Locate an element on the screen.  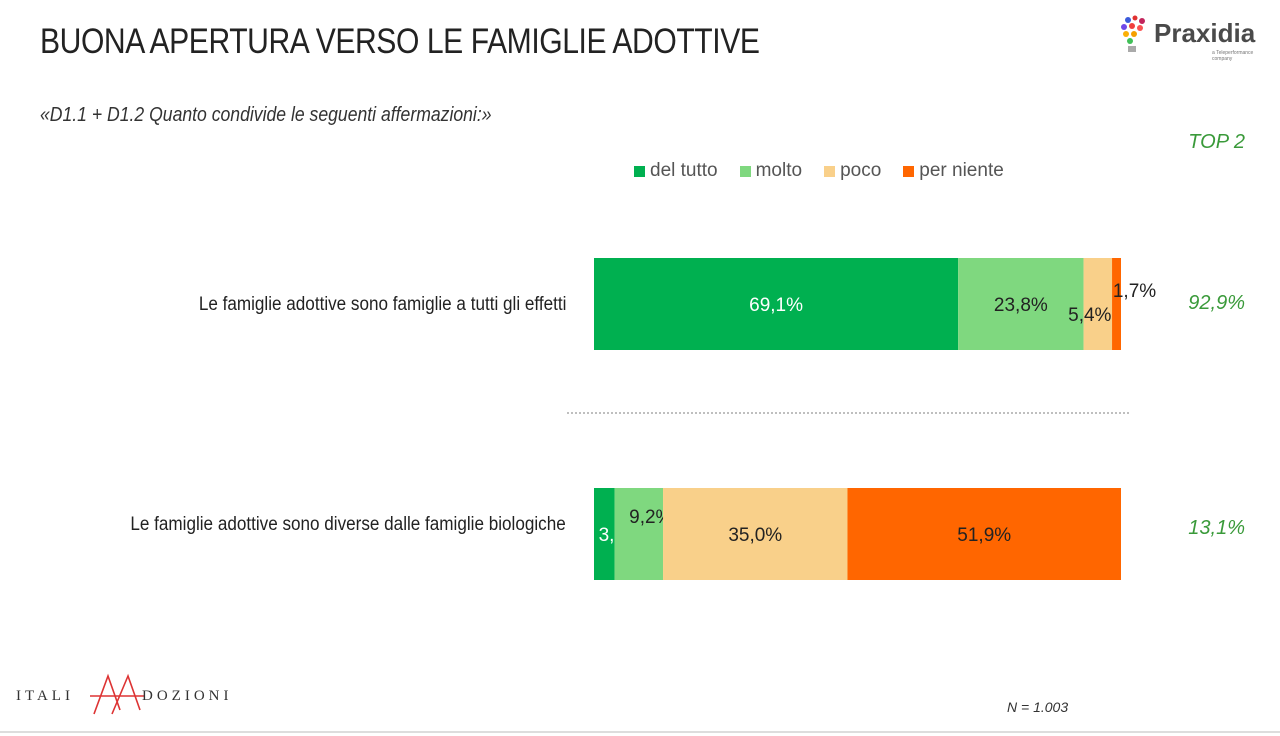
legend-label: molto is located at coordinates (779, 170).